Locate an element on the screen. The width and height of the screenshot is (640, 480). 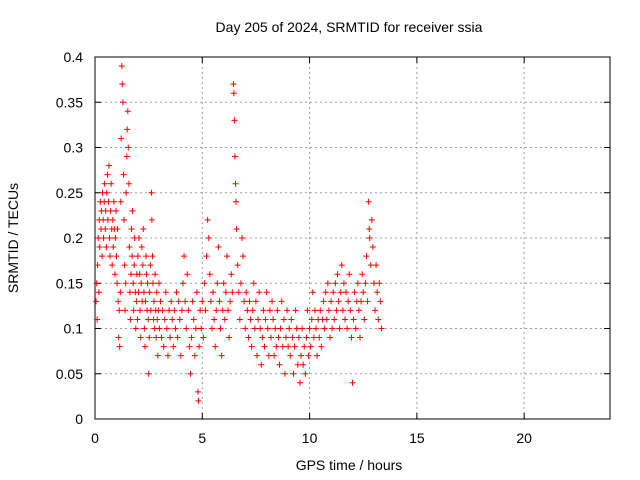
x-axis-title: GPS time / hours is located at coordinates (349, 465).